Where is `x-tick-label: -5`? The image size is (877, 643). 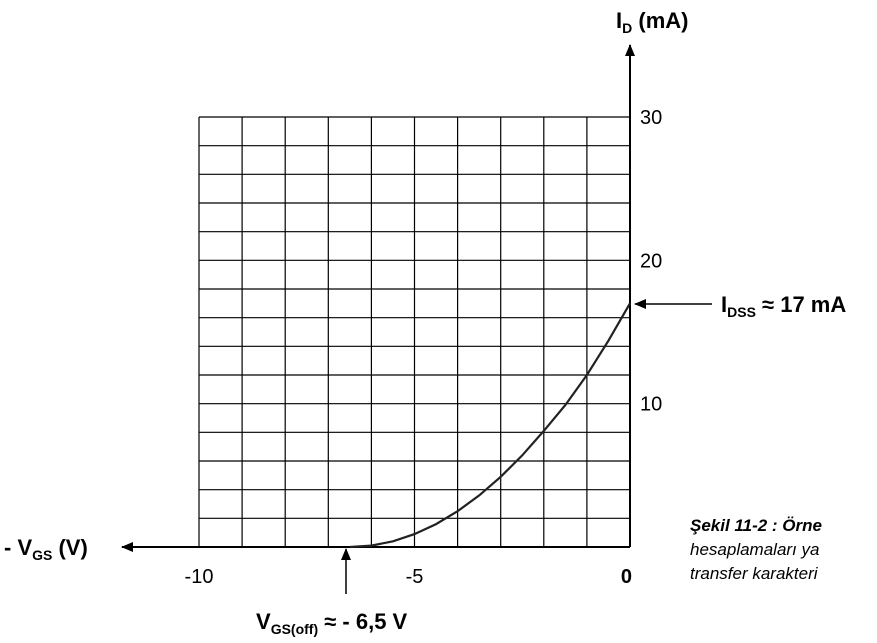
x-tick-label: -5 is located at coordinates (415, 577).